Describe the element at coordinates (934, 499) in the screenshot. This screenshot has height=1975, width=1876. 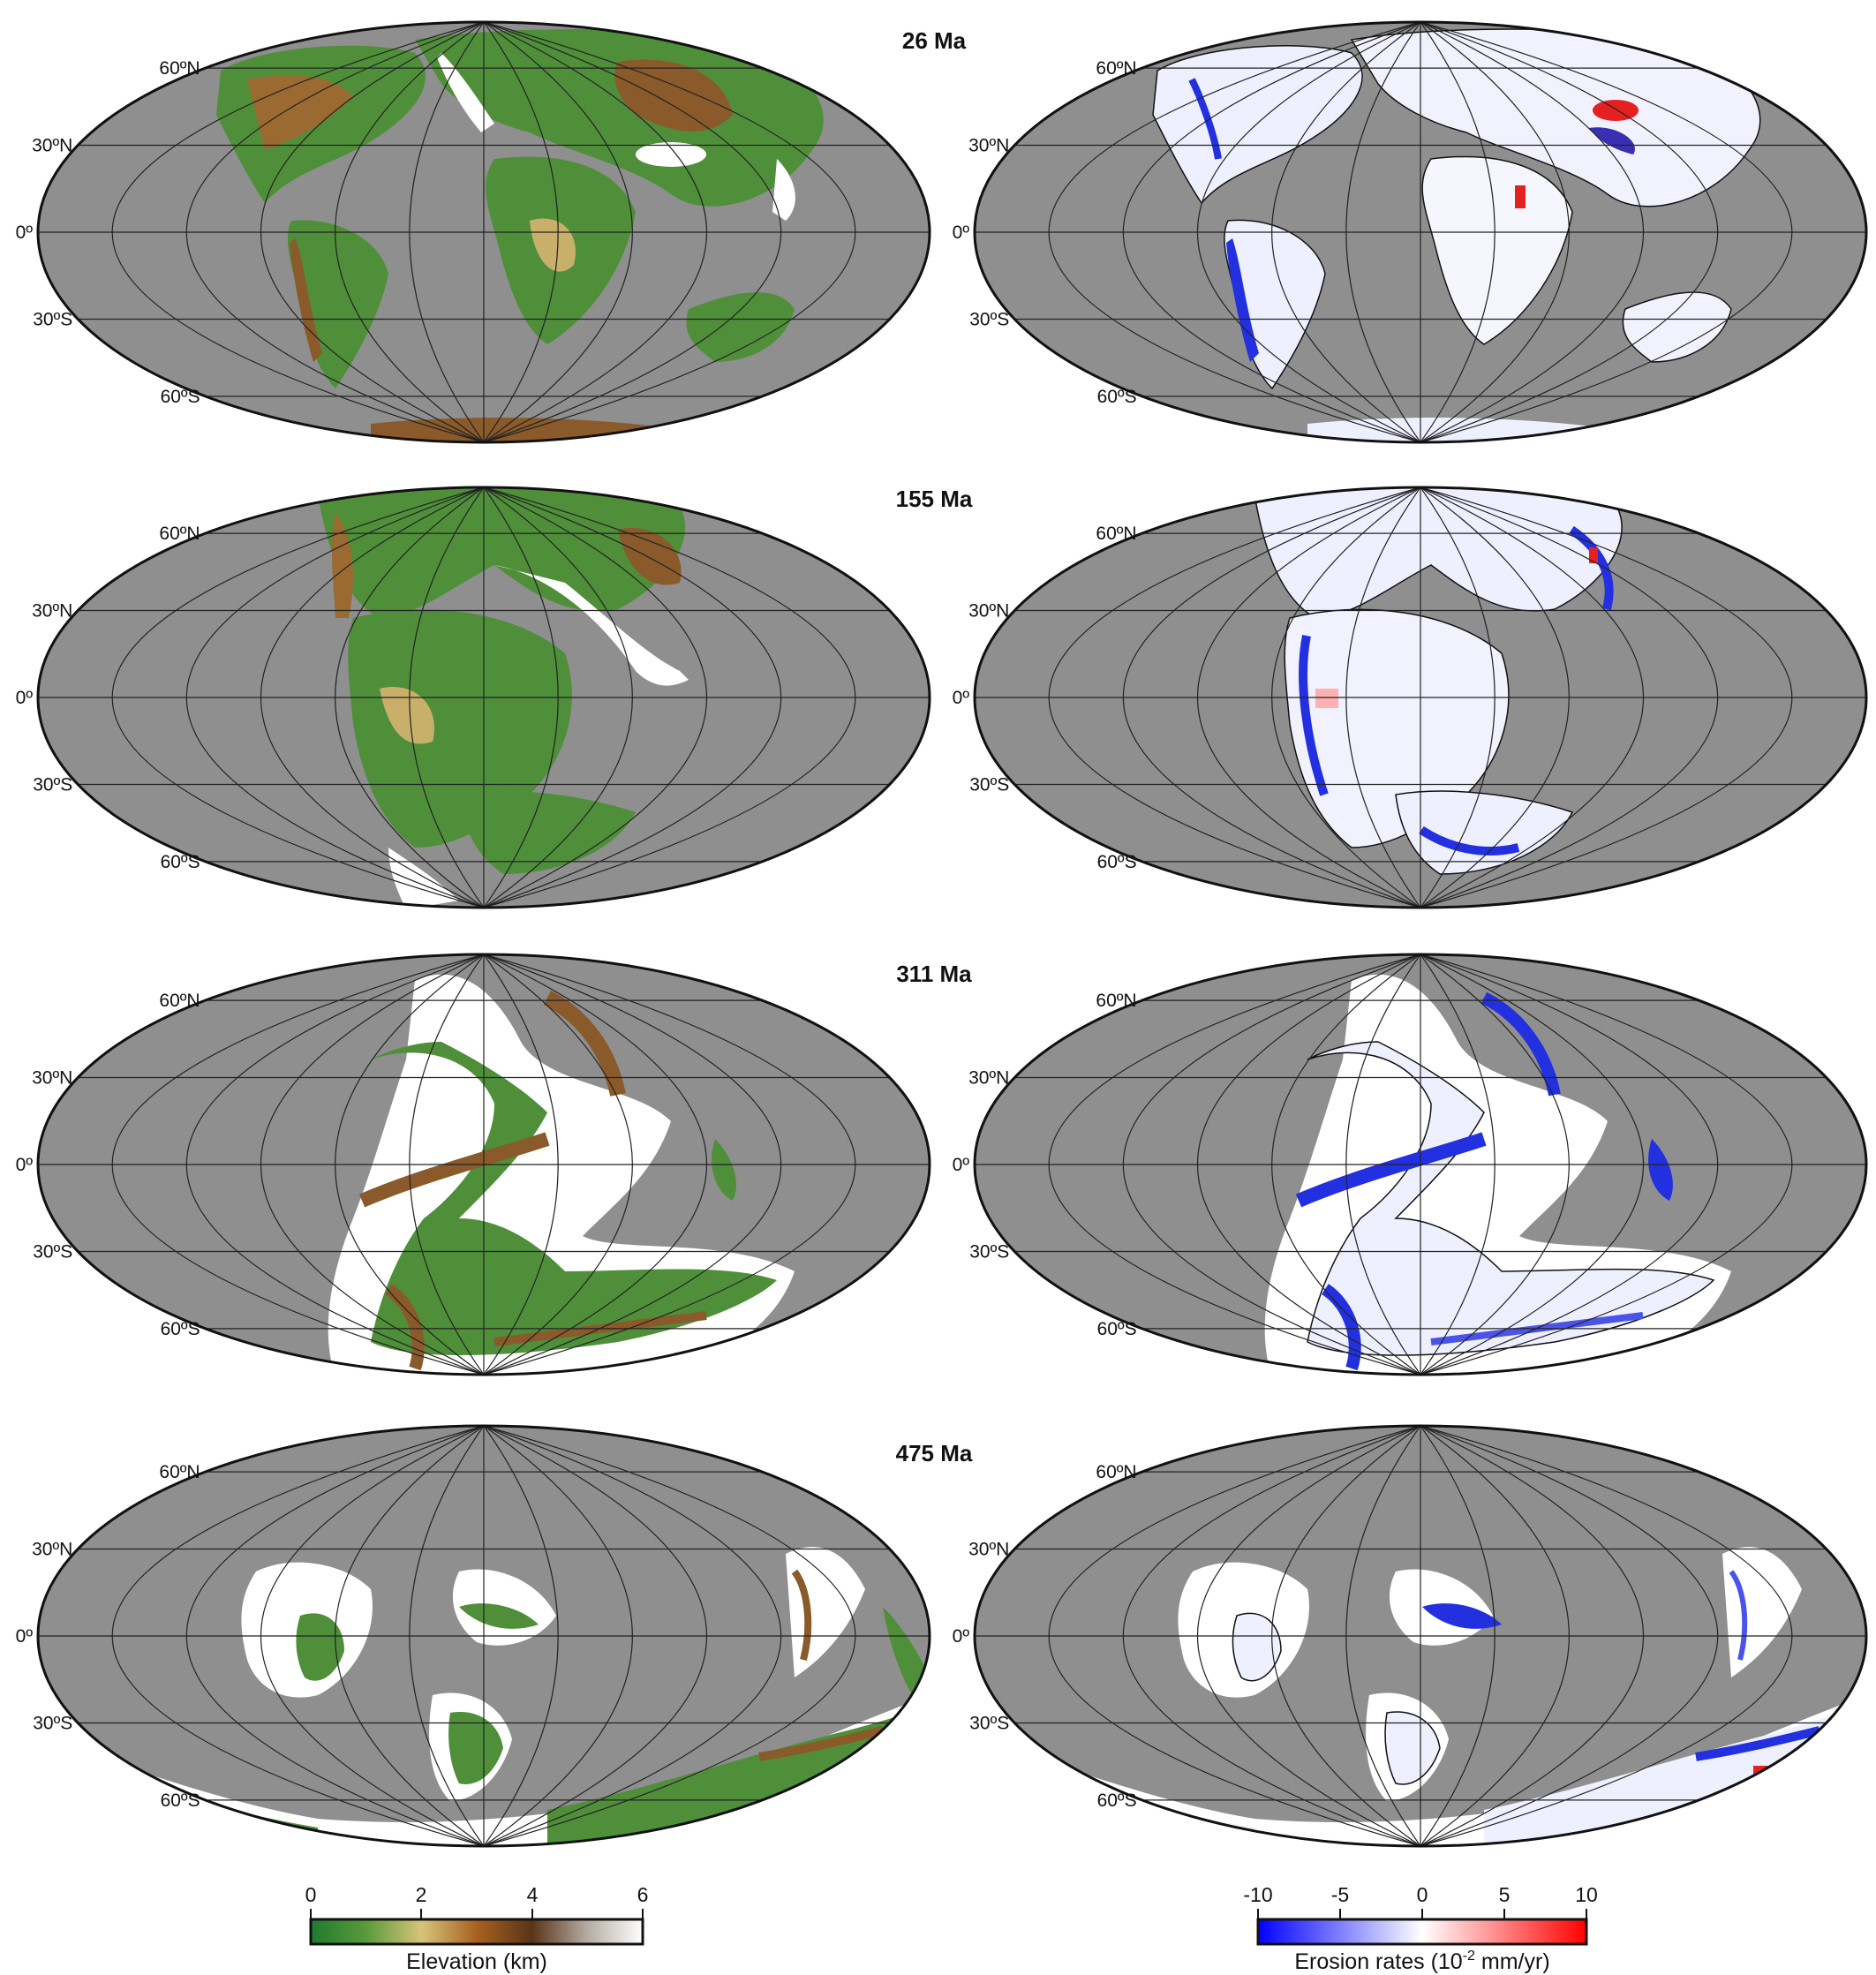
I see `age-label-155ma: 155 Ma` at that location.